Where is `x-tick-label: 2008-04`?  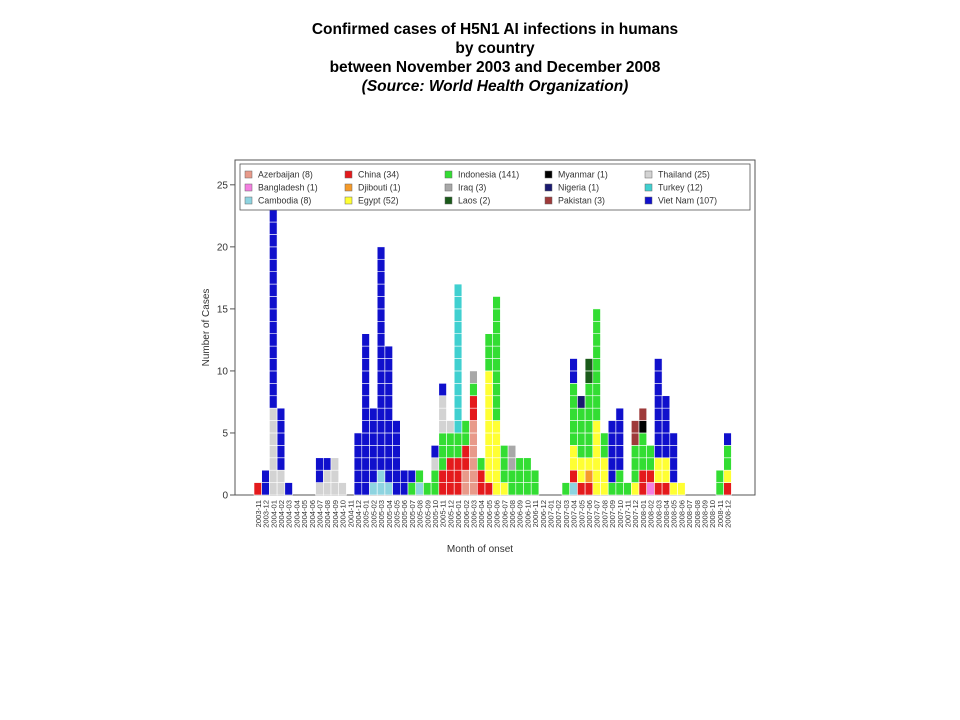
x-tick-label: 2008-04 is located at coordinates (666, 514).